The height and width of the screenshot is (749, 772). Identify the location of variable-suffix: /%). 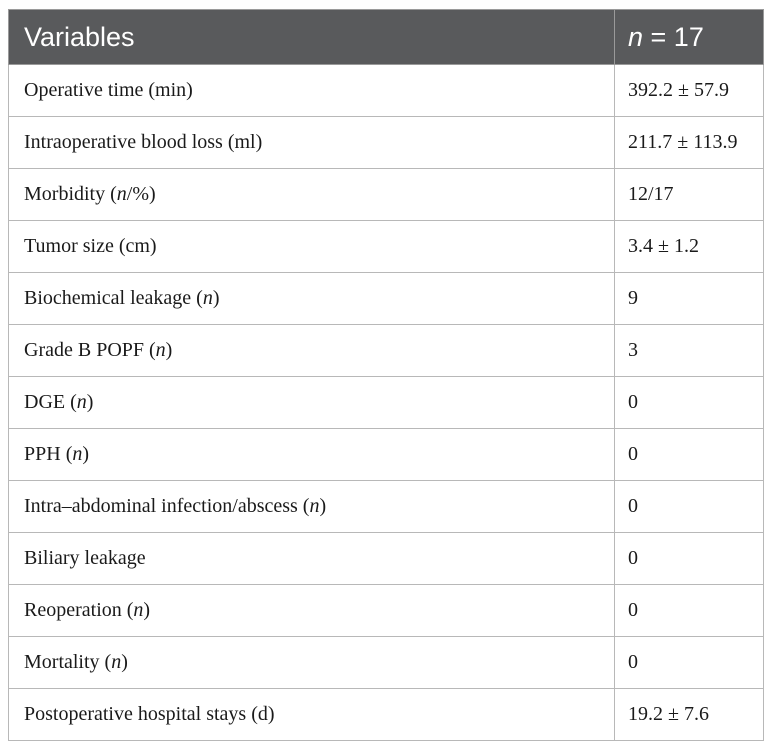
(141, 194).